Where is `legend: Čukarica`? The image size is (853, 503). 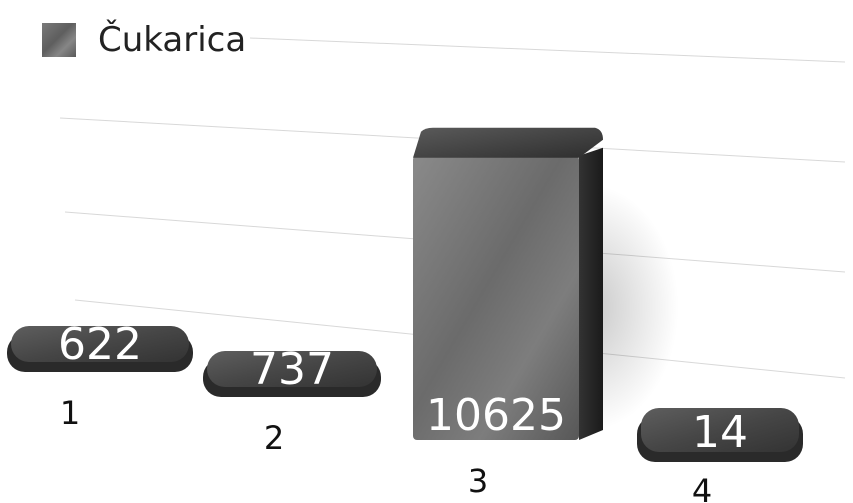
legend: Čukarica is located at coordinates (144, 40).